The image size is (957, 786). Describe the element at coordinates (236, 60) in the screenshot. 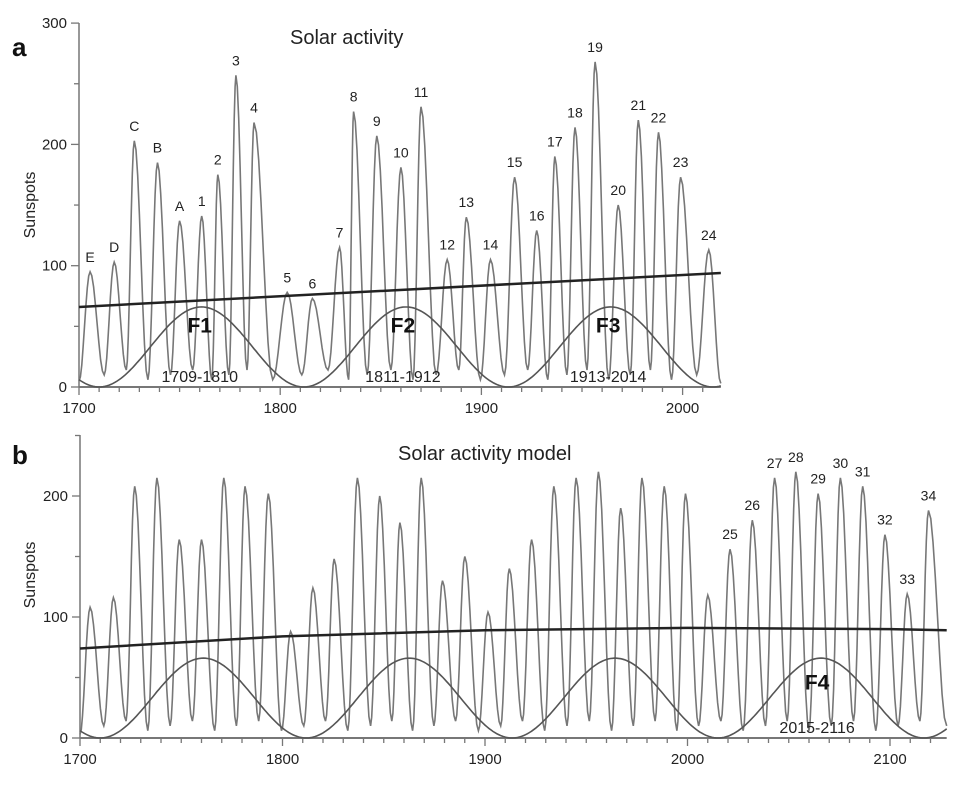

I see `peak-label: 3` at that location.